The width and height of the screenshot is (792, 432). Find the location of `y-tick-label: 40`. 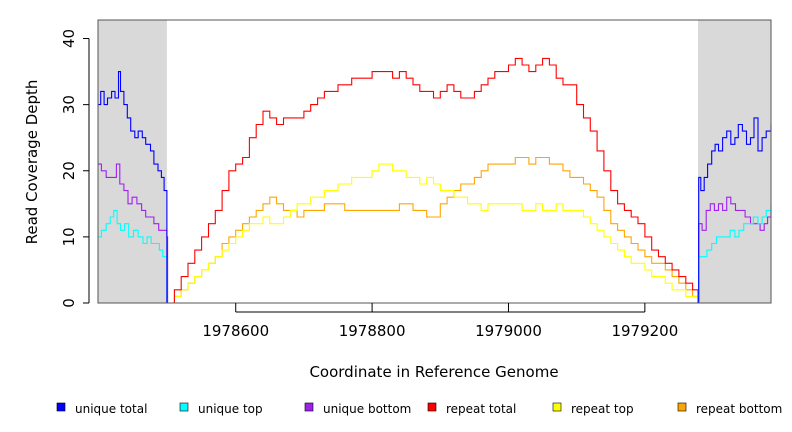

y-tick-label: 40 is located at coordinates (69, 38).